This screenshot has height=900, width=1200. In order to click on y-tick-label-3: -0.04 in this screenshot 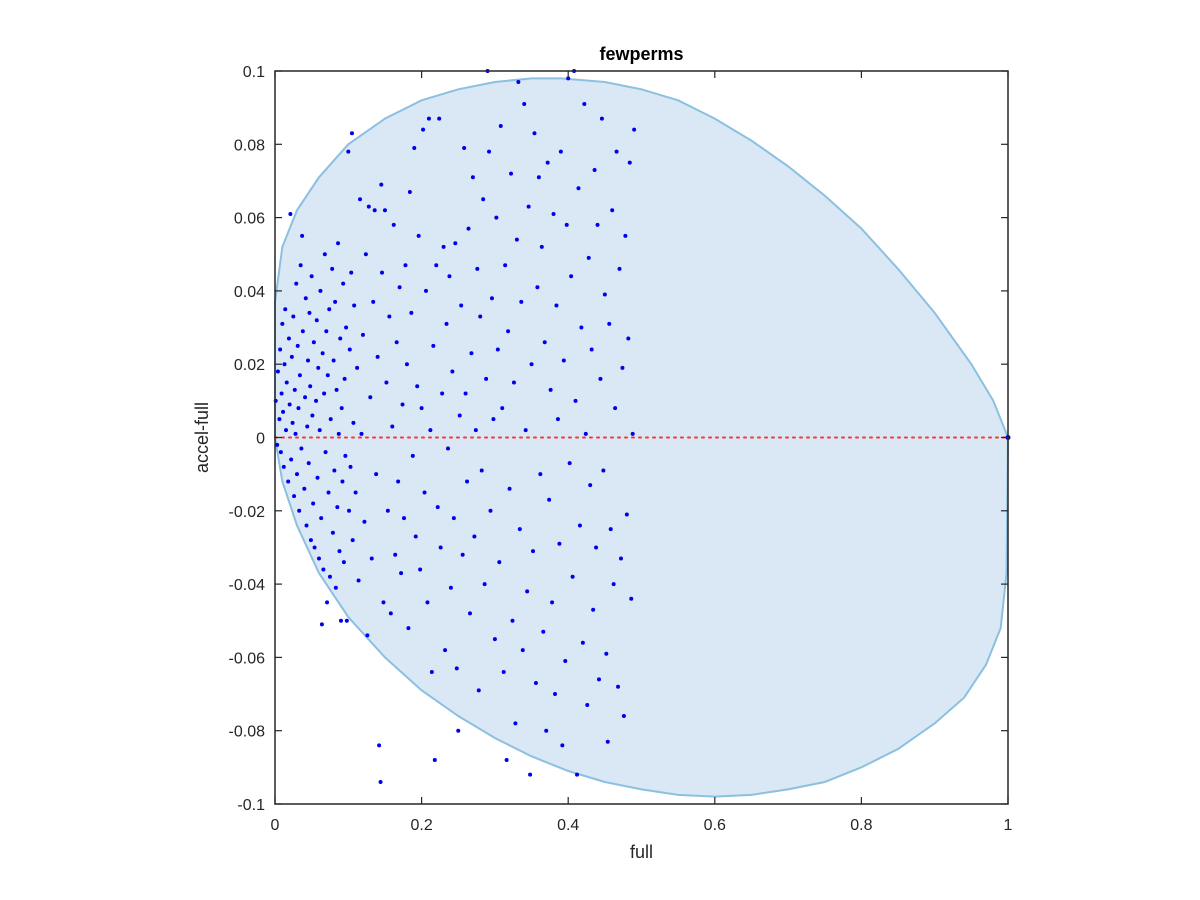, I will do `click(247, 585)`.